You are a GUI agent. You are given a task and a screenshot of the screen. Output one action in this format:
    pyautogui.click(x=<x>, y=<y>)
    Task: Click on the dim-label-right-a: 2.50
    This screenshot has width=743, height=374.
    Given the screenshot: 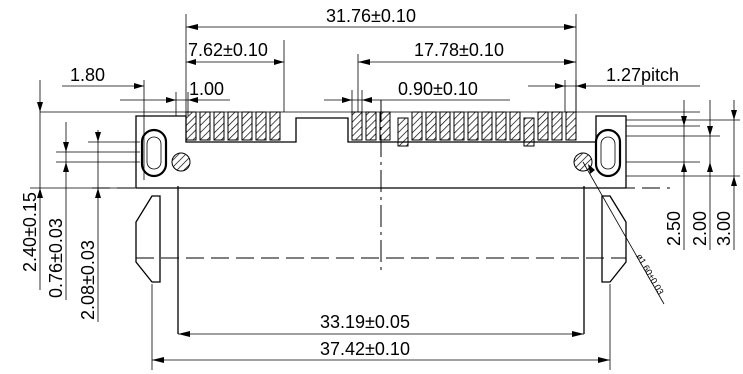 What is the action you would take?
    pyautogui.click(x=674, y=228)
    